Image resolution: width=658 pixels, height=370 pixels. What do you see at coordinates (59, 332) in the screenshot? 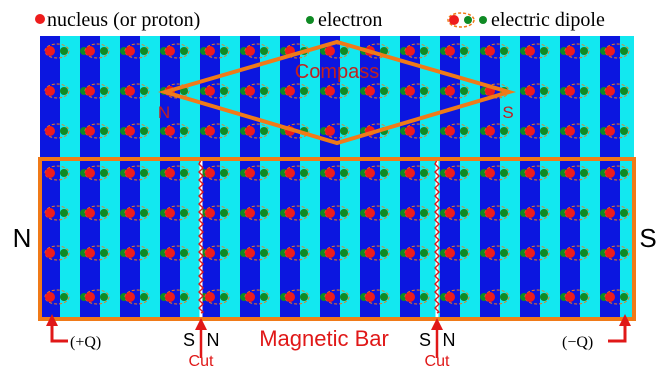
I see `left-charge-arrow` at bounding box center [59, 332].